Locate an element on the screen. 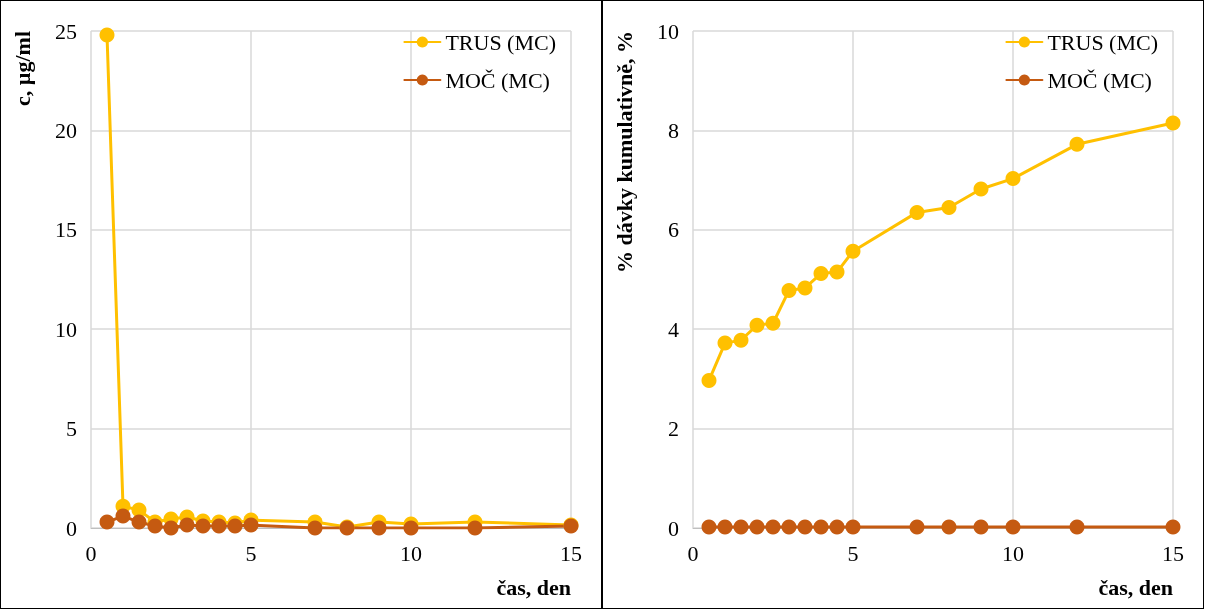 The height and width of the screenshot is (611, 1208). y-tick-label: 6 is located at coordinates (673, 230).